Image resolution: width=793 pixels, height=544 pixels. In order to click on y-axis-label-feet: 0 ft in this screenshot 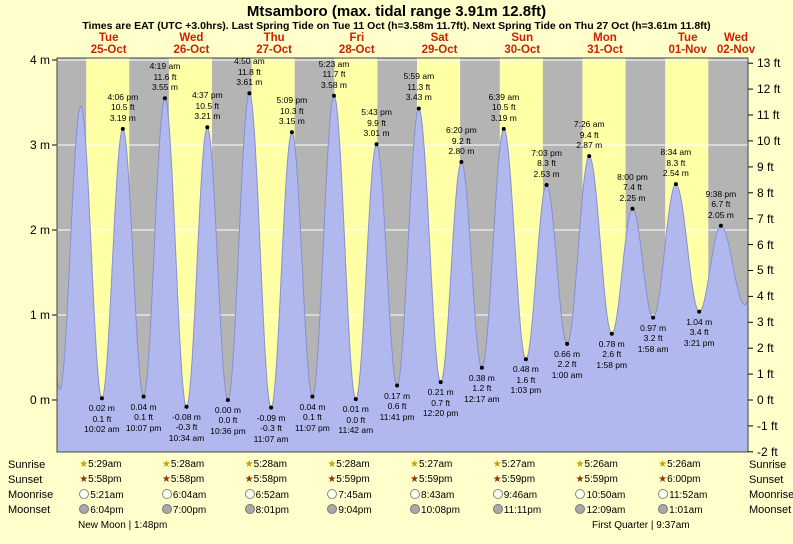, I will do `click(765, 400)`.